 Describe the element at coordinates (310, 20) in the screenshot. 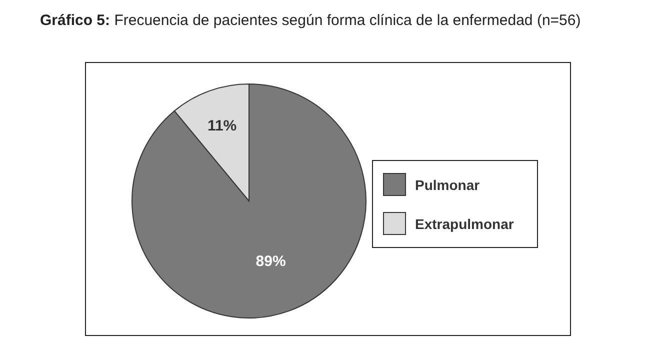

I see `chart-title: Gráfico 5: Frecuencia de pacientes según forma clínica de la enfermedad (n=56)` at that location.